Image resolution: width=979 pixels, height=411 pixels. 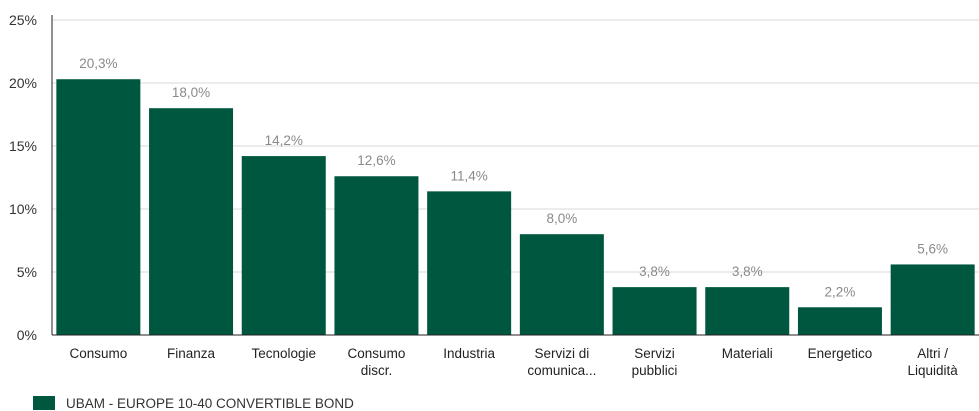 What do you see at coordinates (284, 140) in the screenshot?
I see `data-label: 14,2%` at bounding box center [284, 140].